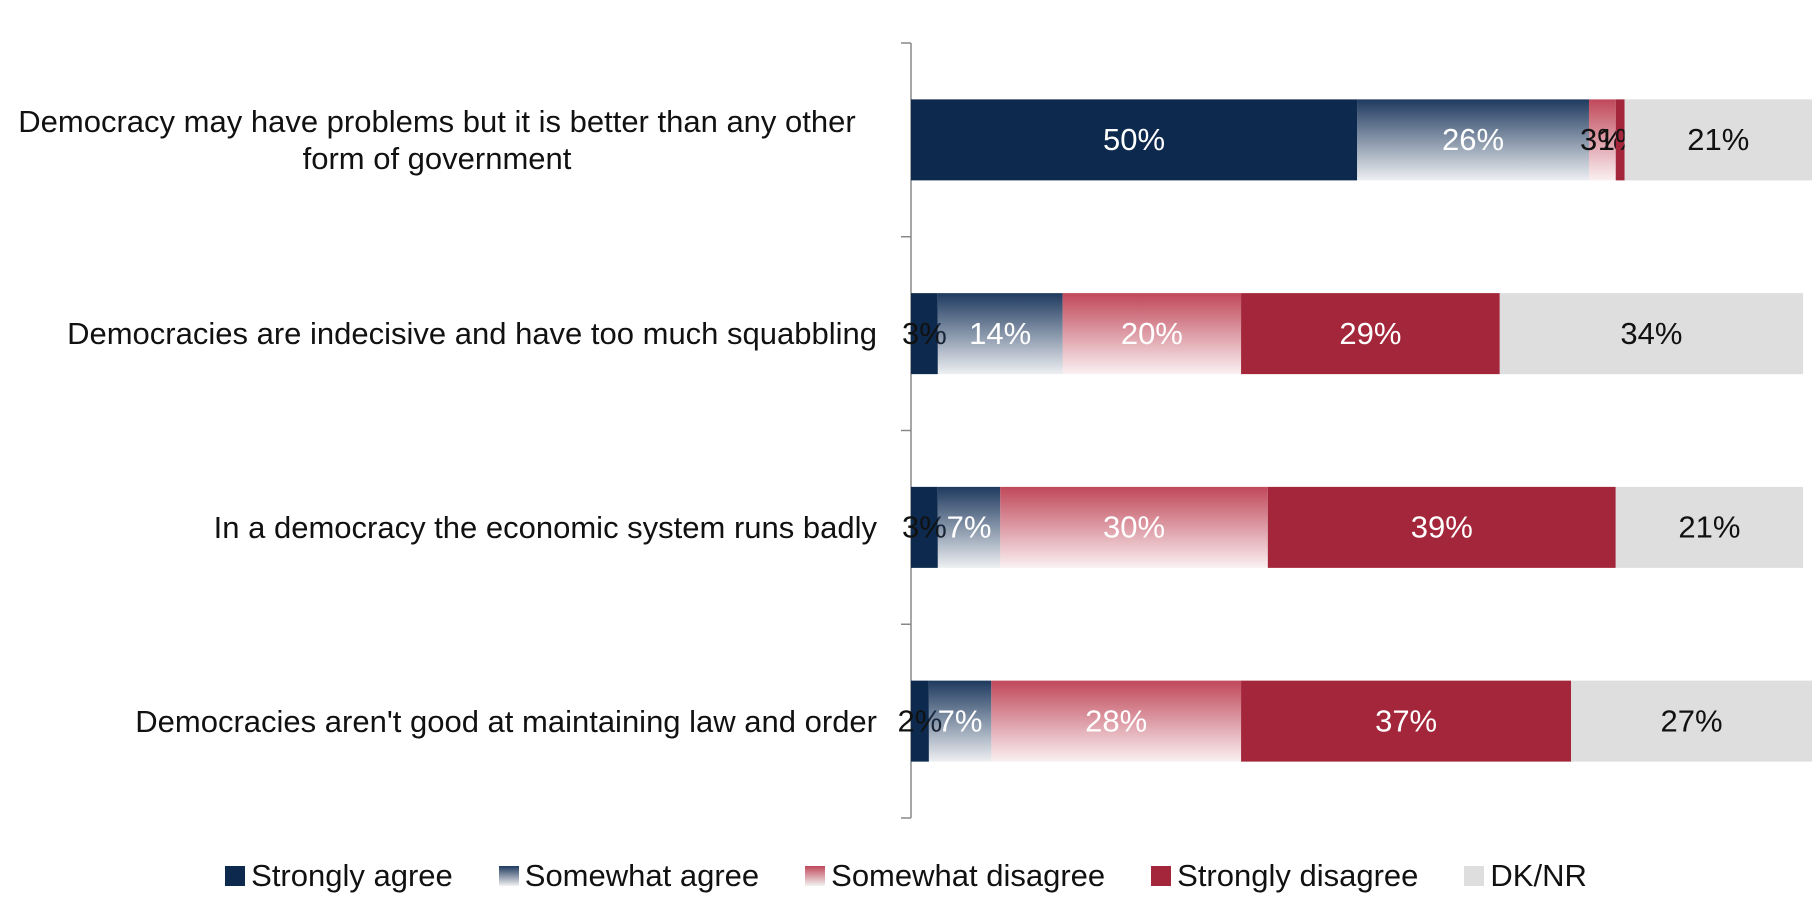 Image resolution: width=1812 pixels, height=897 pixels. I want to click on value-label: 28%, so click(1116, 720).